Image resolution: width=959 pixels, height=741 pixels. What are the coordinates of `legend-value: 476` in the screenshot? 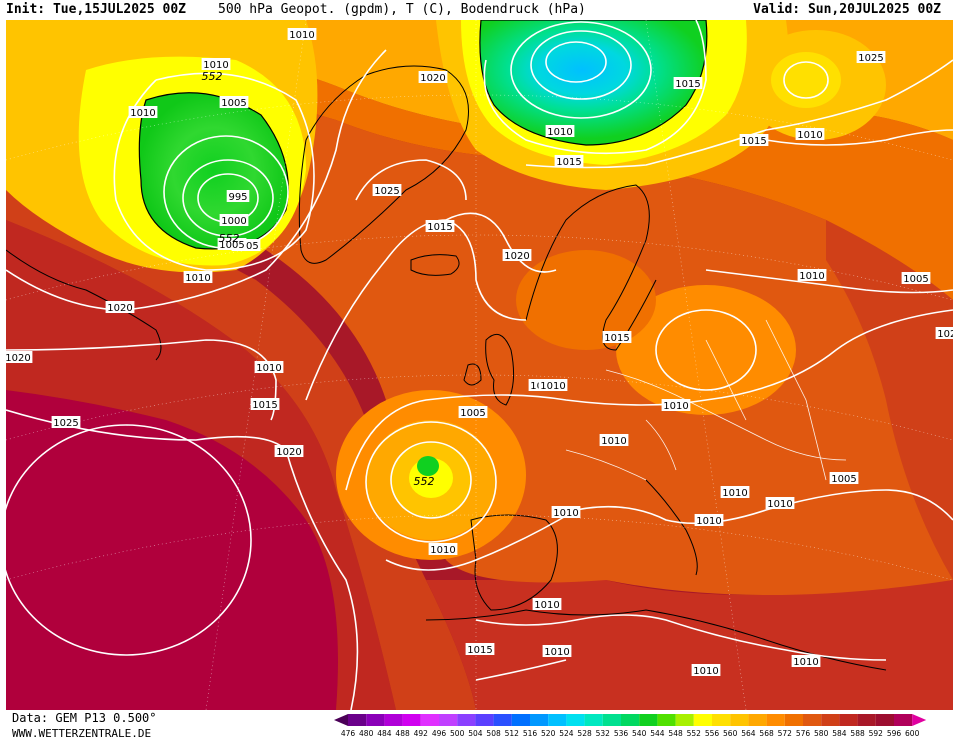 It's located at (348, 733).